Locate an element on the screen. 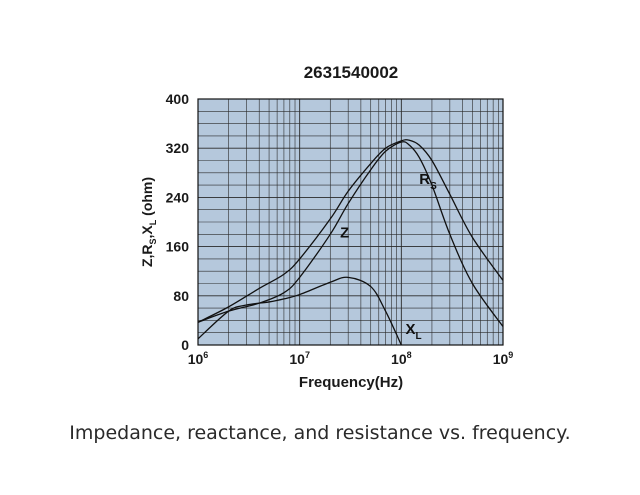 The image size is (640, 495). x-tick-label: 10⁸ is located at coordinates (401, 358).